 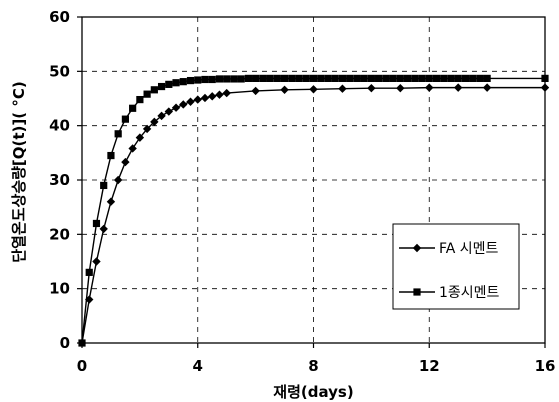 What do you see at coordinates (449, 249) in the screenshot?
I see `legend-entry: FA 시멘트` at bounding box center [449, 249].